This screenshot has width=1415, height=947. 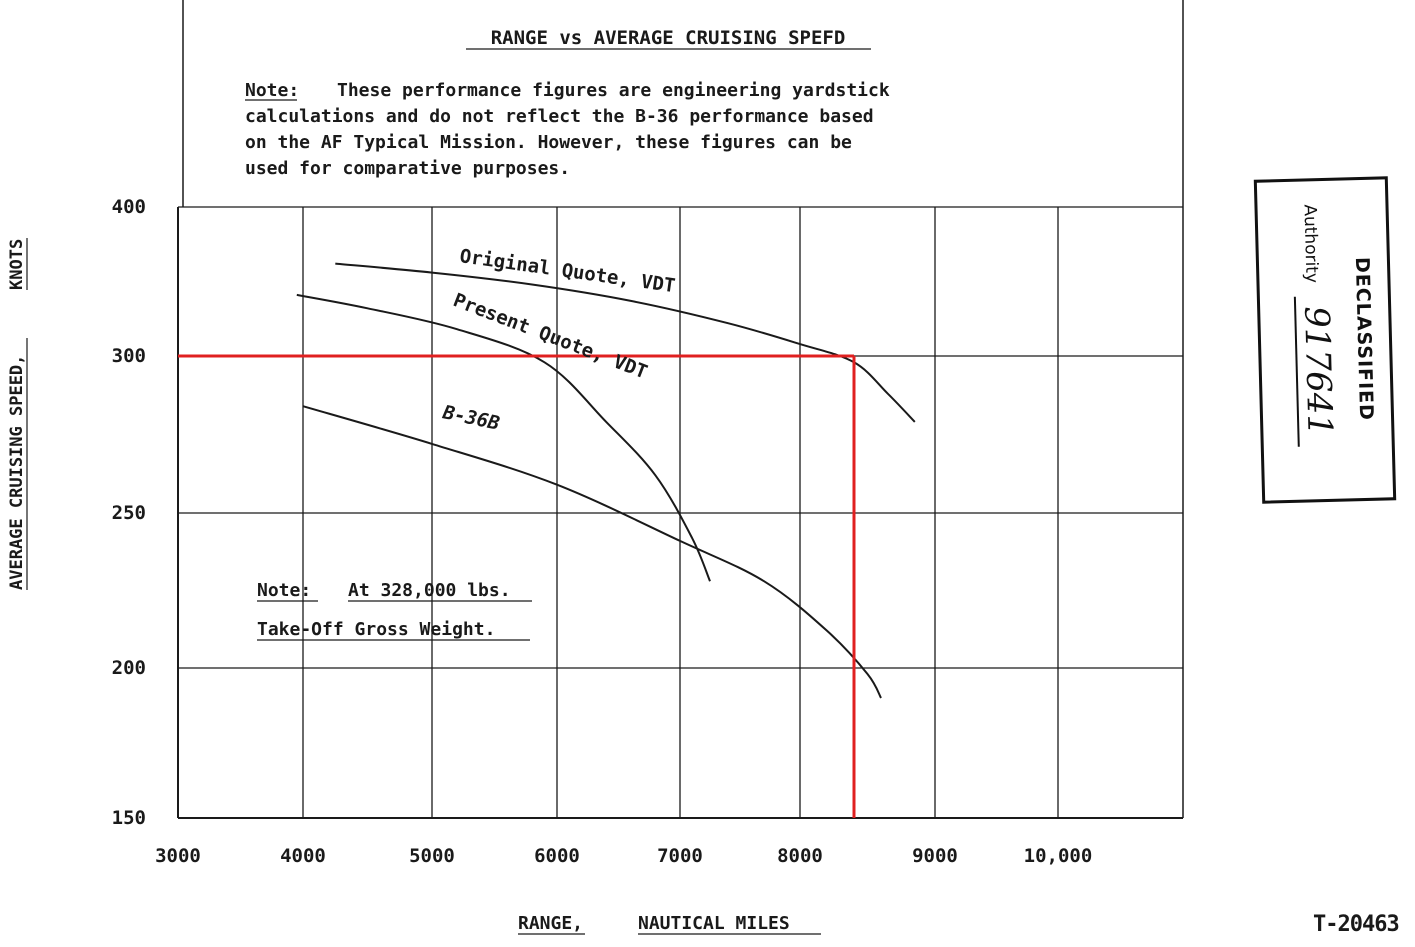 What do you see at coordinates (557, 856) in the screenshot?
I see `x-tick-label-6000: 6000` at bounding box center [557, 856].